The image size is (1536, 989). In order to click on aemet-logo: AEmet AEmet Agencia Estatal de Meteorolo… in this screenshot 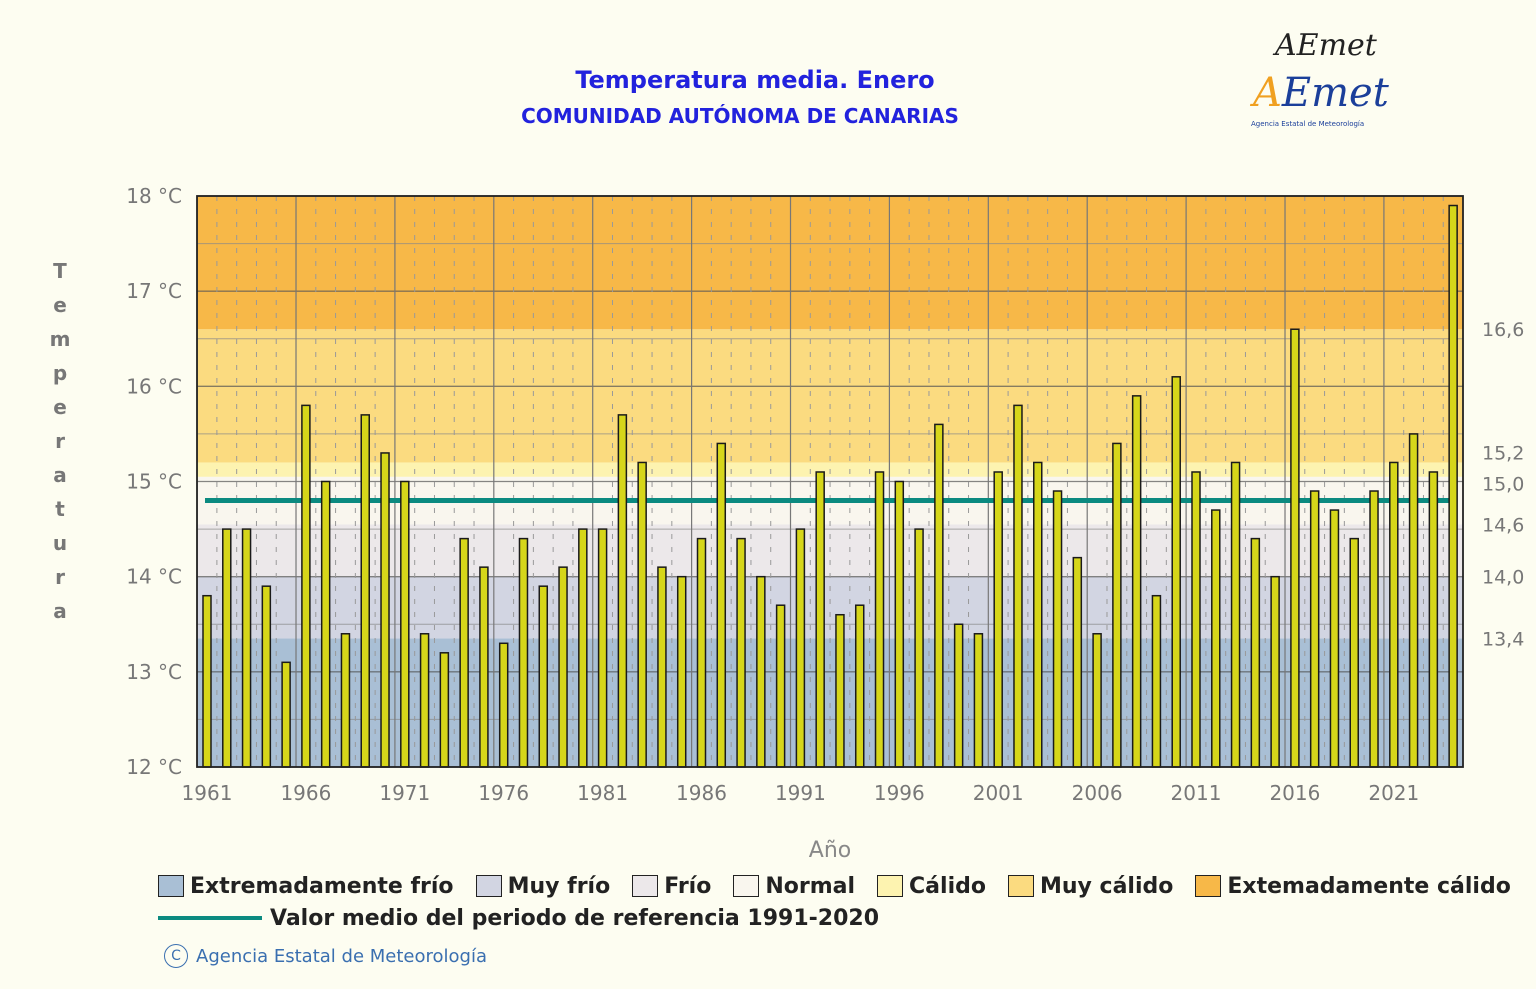, I will do `click(1317, 83)`.